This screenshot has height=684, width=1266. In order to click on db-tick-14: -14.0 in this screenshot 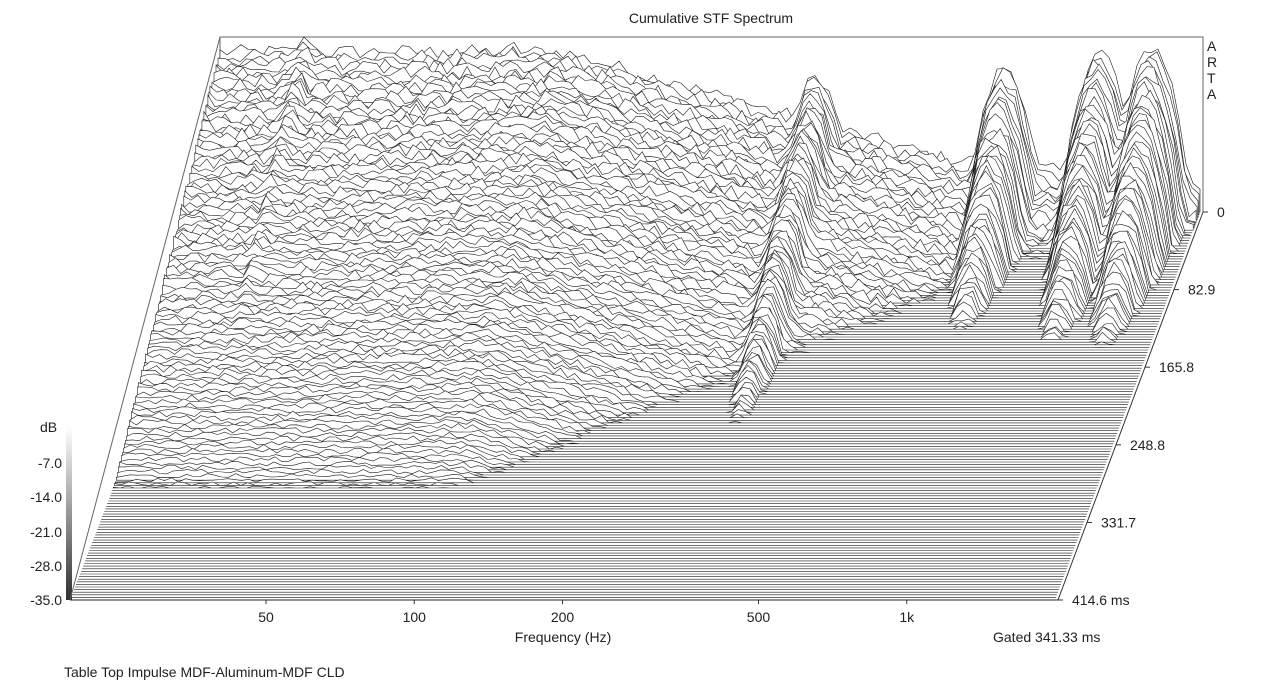, I will do `click(46, 497)`.